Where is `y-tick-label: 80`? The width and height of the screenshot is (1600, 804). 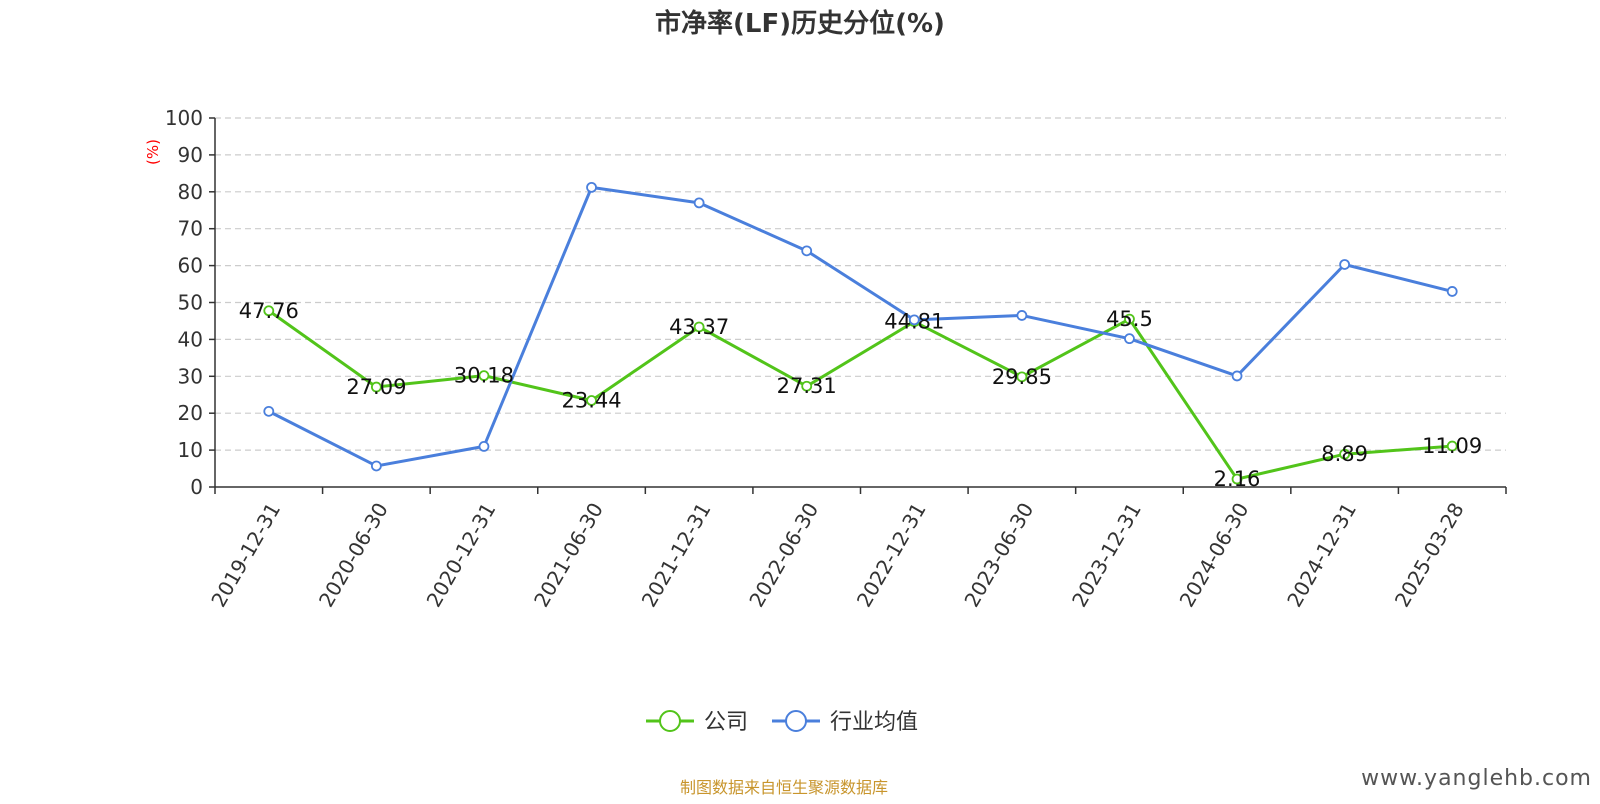 y-tick-label: 80 is located at coordinates (190, 192).